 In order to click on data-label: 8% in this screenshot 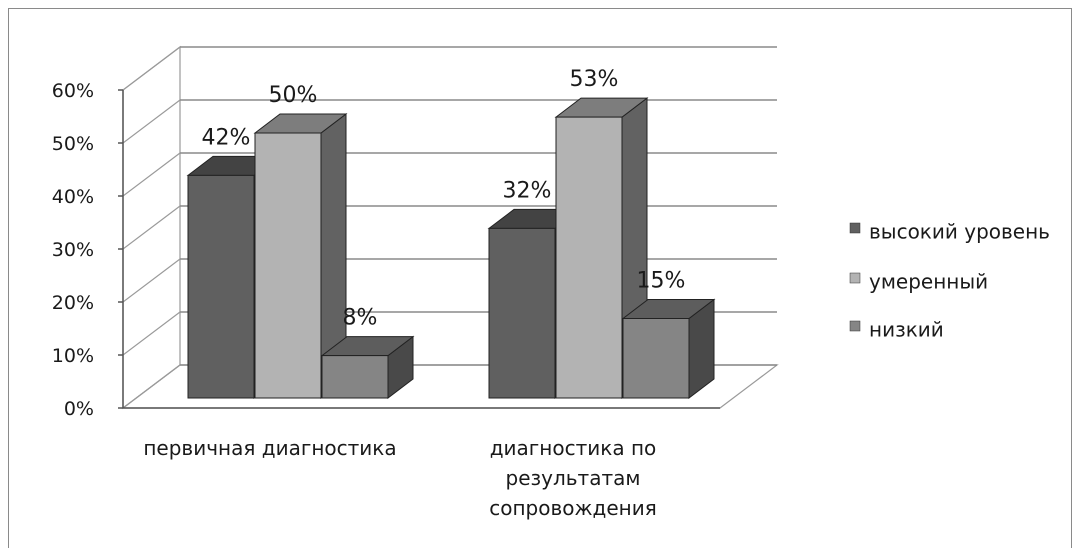, I will do `click(360, 318)`.